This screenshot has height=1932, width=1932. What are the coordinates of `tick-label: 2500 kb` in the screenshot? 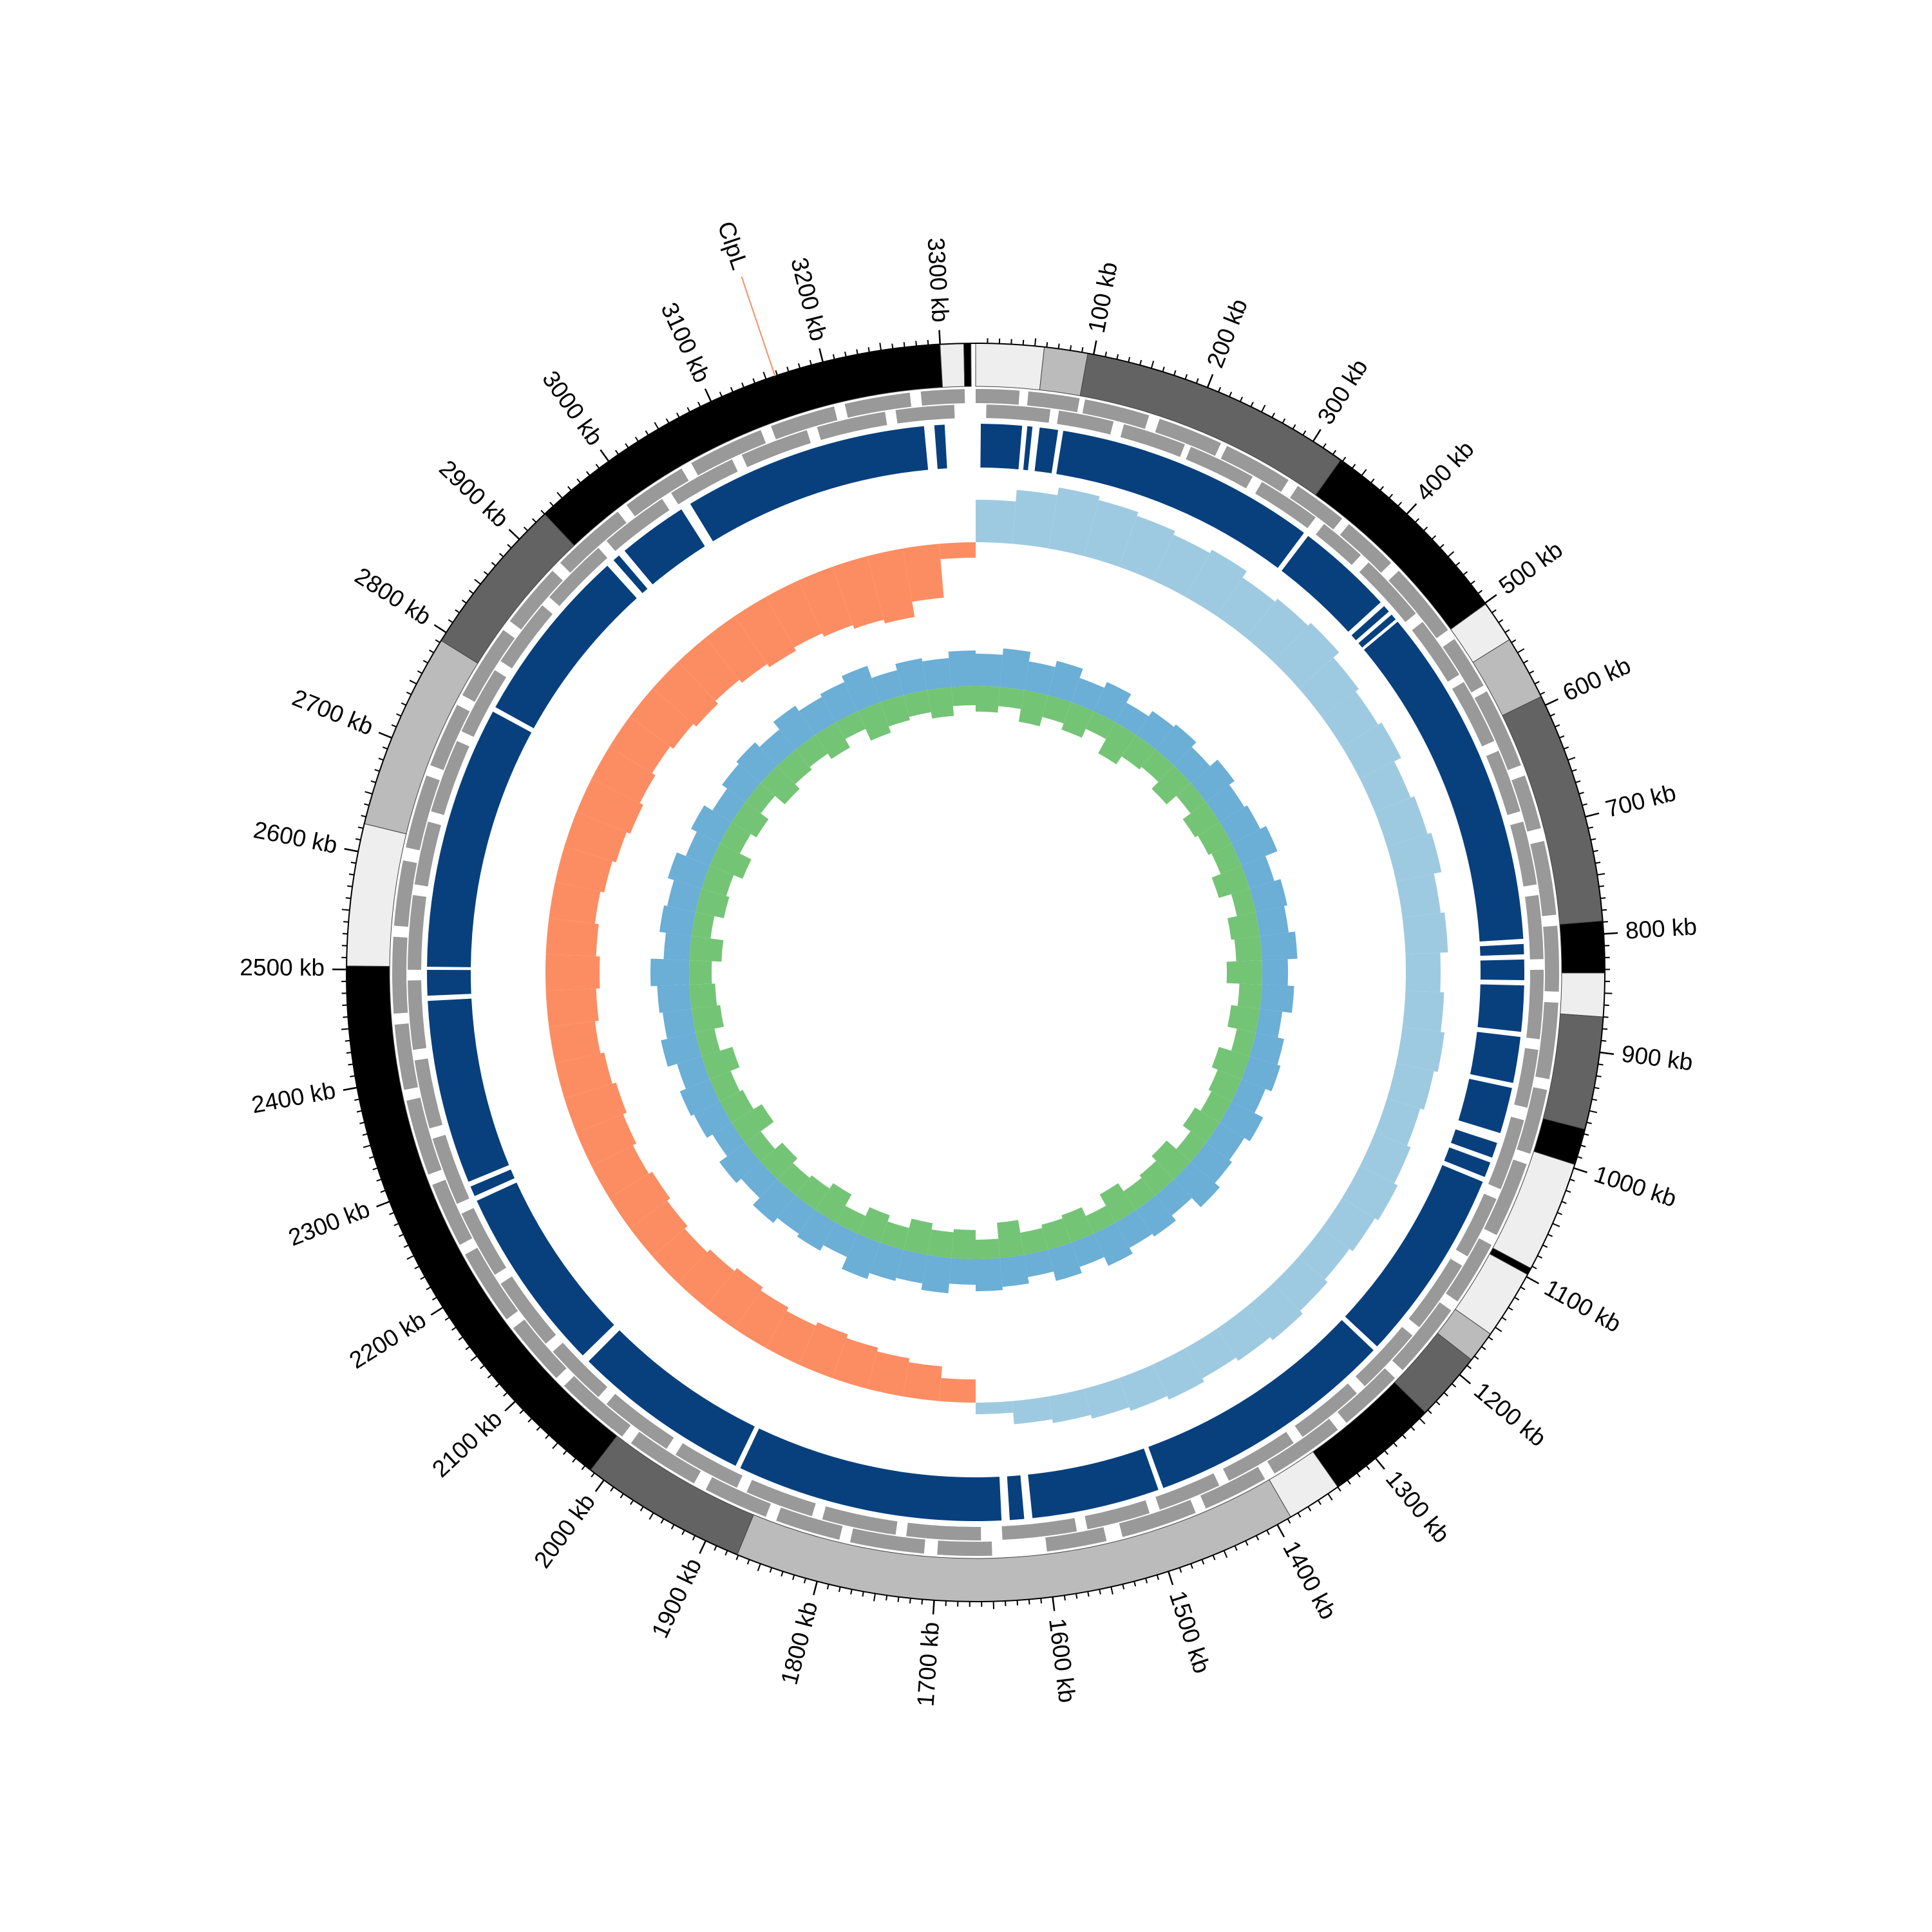 It's located at (282, 968).